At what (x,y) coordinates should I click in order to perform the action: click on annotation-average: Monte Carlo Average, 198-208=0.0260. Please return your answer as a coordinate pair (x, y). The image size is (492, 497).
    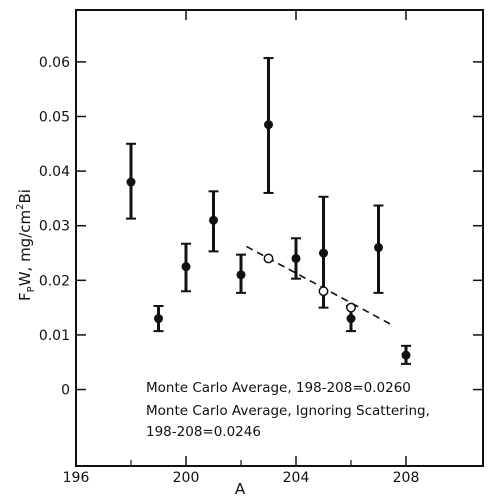
    Looking at the image, I should click on (278, 388).